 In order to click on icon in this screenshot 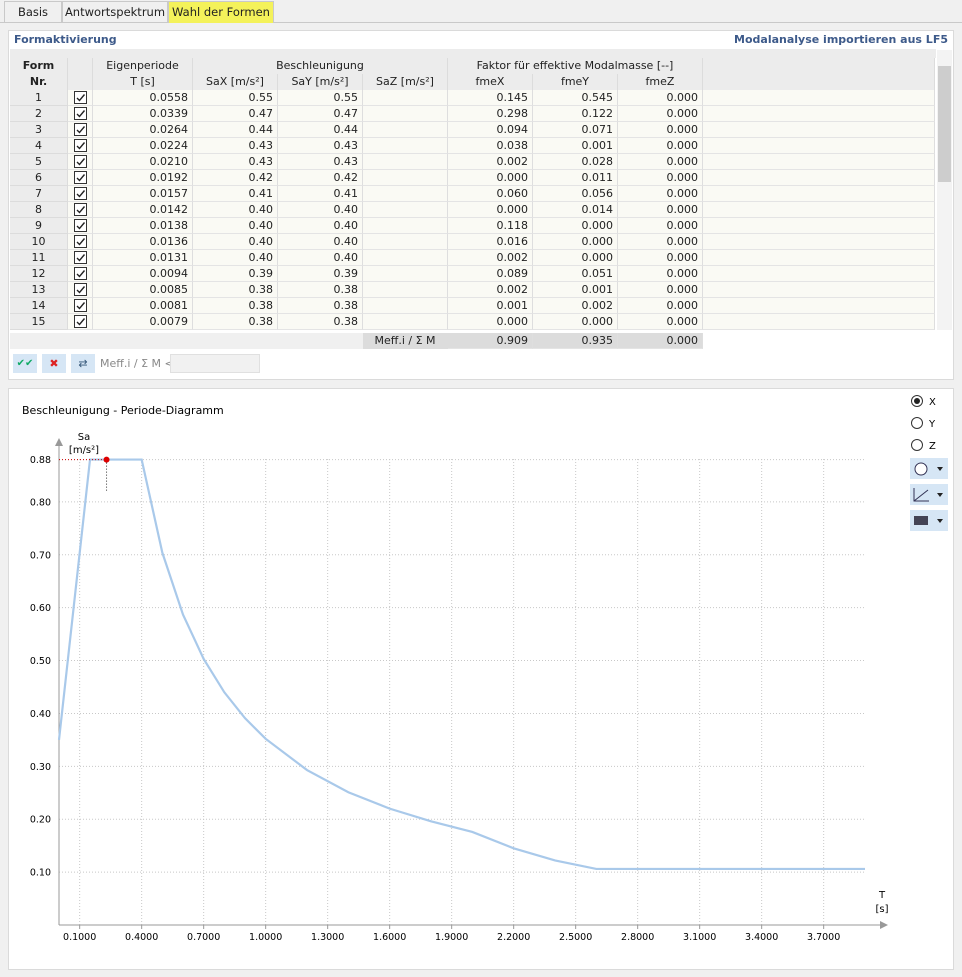, I will do `click(921, 495)`.